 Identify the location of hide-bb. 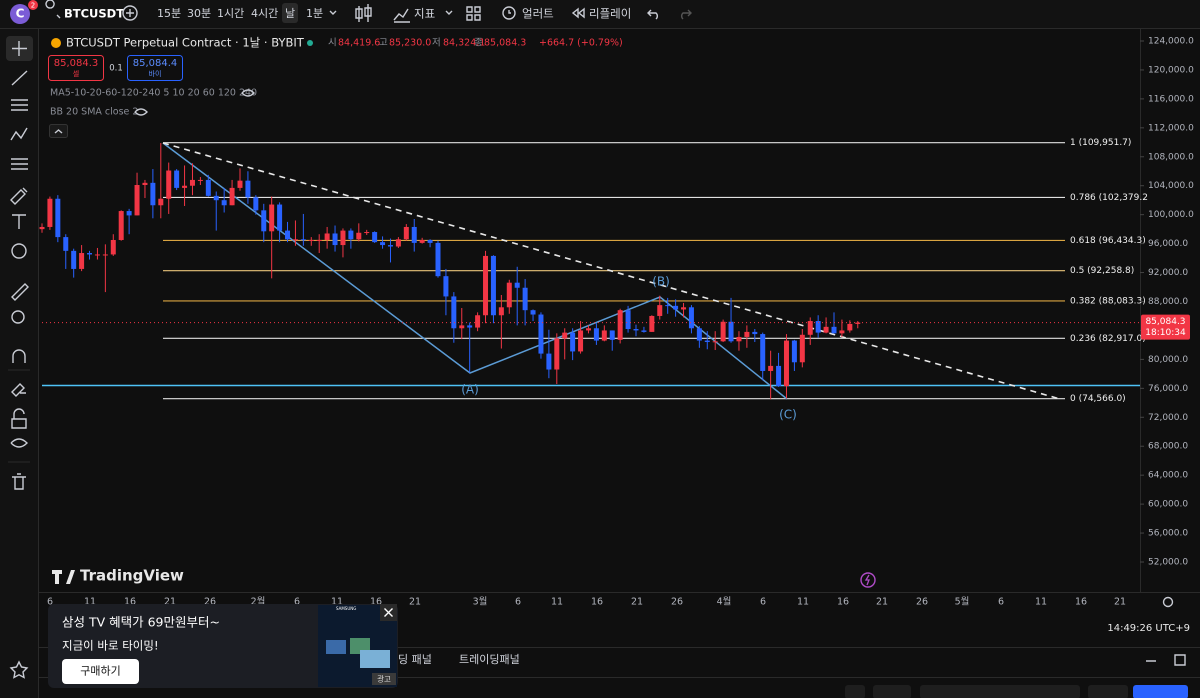
(141, 112).